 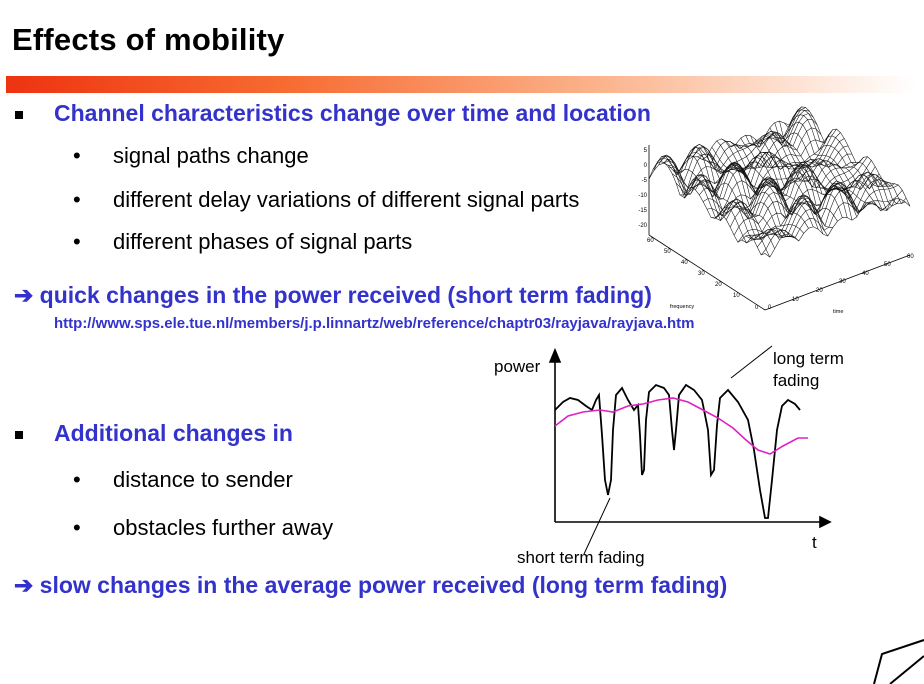 I want to click on slide-title: Effects of mobility, so click(x=148, y=39).